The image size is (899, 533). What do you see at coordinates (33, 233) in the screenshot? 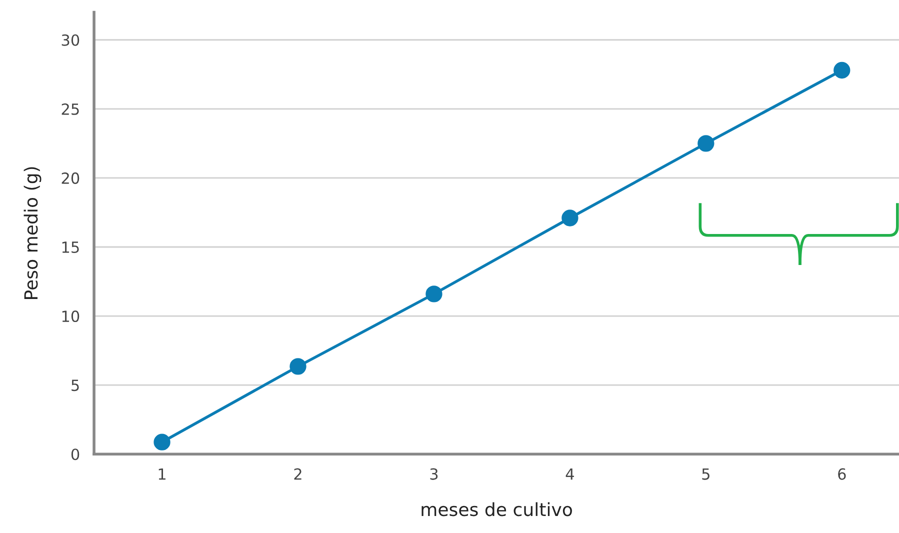
I see `y-axis-title: Peso medio (g)` at bounding box center [33, 233].